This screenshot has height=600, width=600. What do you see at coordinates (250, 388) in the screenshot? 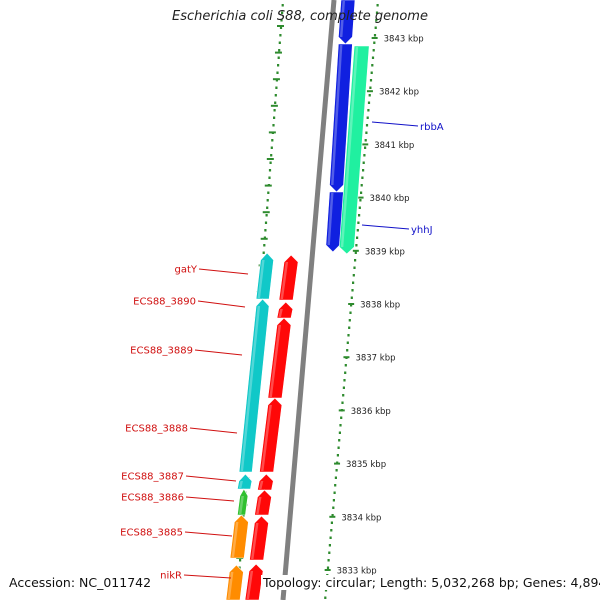
I see `gene-ECS88-3890-3888-highlight` at bounding box center [250, 388].